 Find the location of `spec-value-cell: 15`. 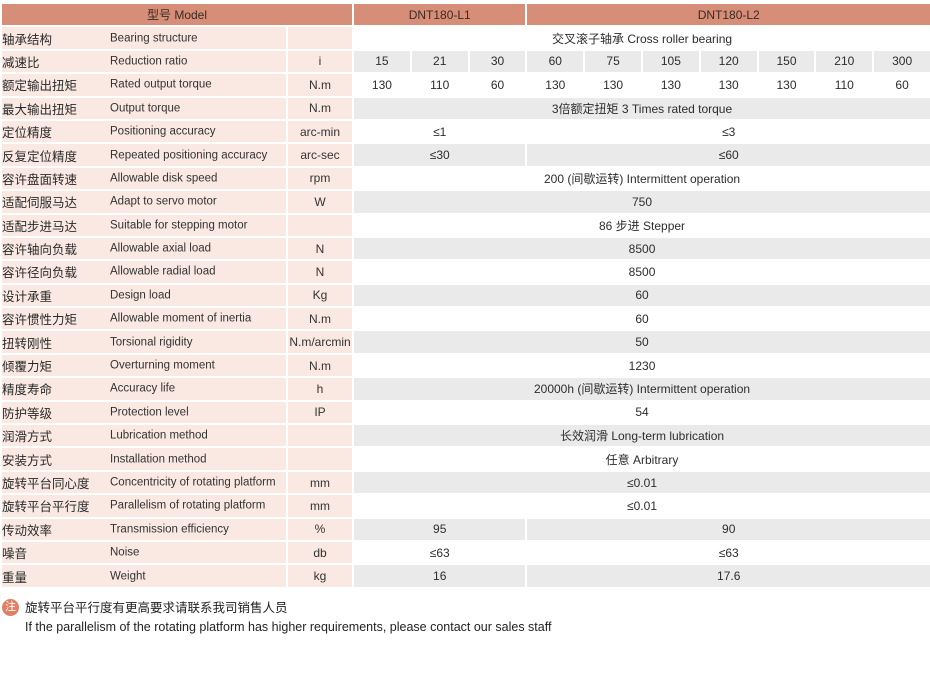

spec-value-cell: 15 is located at coordinates (382, 61).